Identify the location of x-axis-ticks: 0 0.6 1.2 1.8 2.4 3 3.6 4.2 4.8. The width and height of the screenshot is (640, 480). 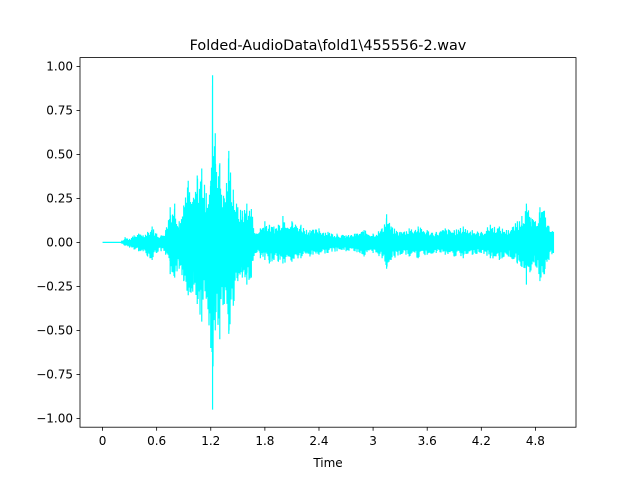
(322, 437).